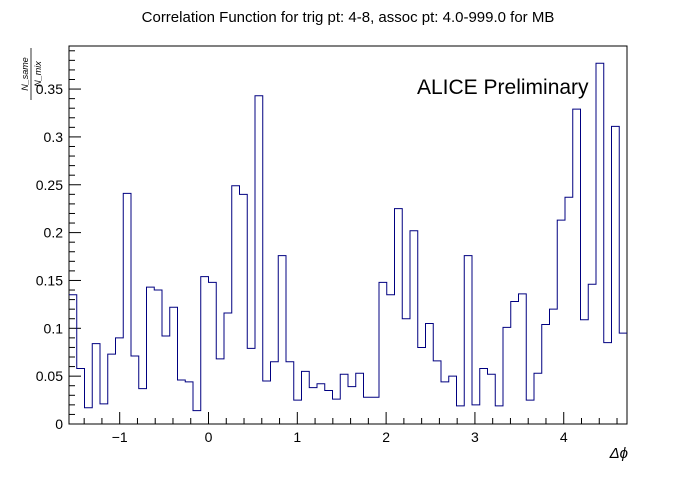  I want to click on x-axis: −1 0 1 2 3 4, so click(350, 428).